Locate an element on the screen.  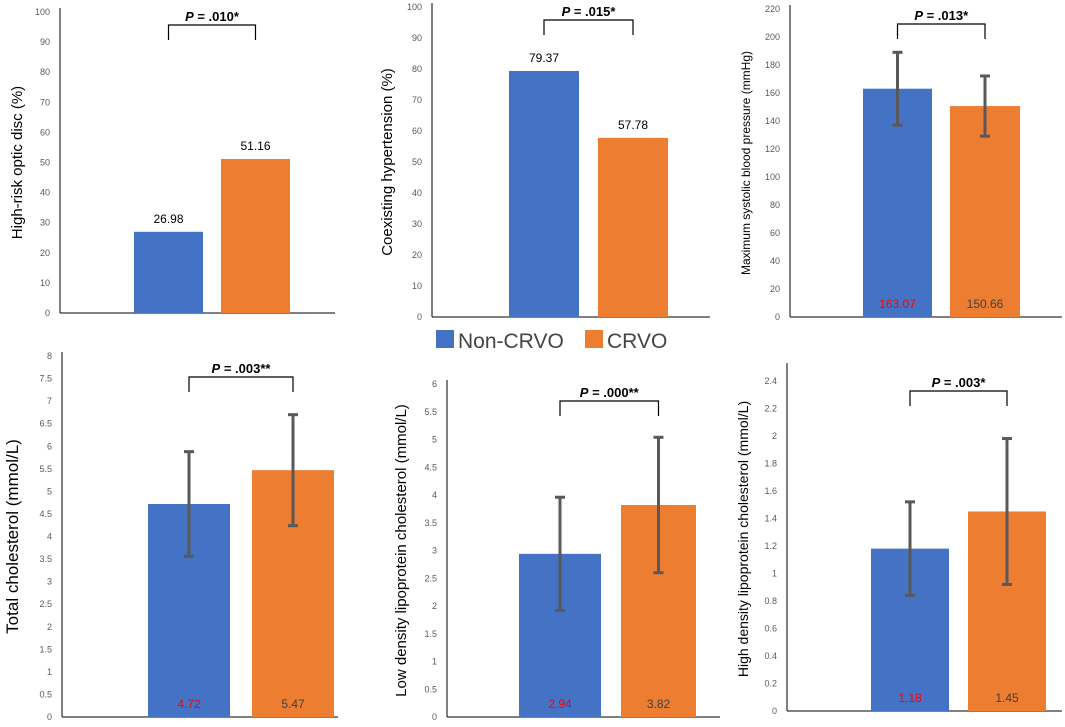
legend-label-non-crvo: Non-CRVO is located at coordinates (511, 341).